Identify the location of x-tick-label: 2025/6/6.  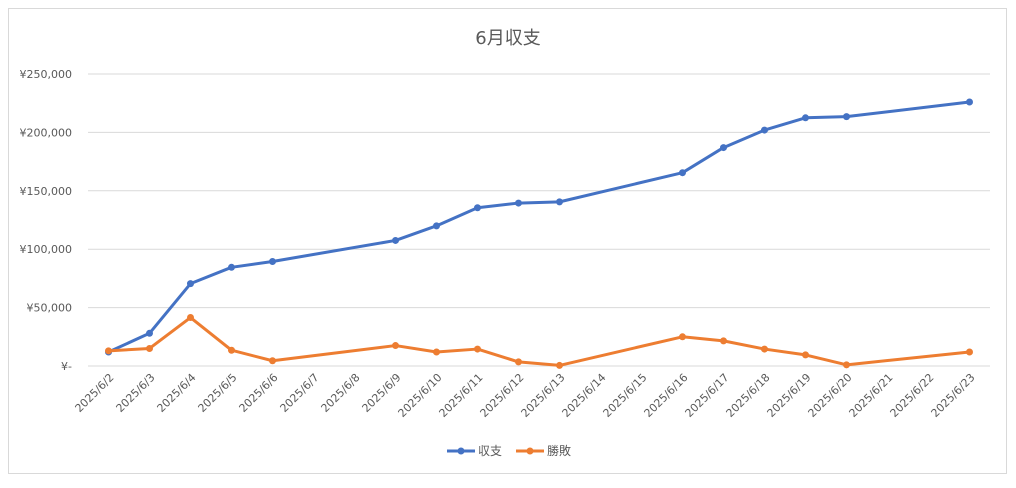
(258, 393).